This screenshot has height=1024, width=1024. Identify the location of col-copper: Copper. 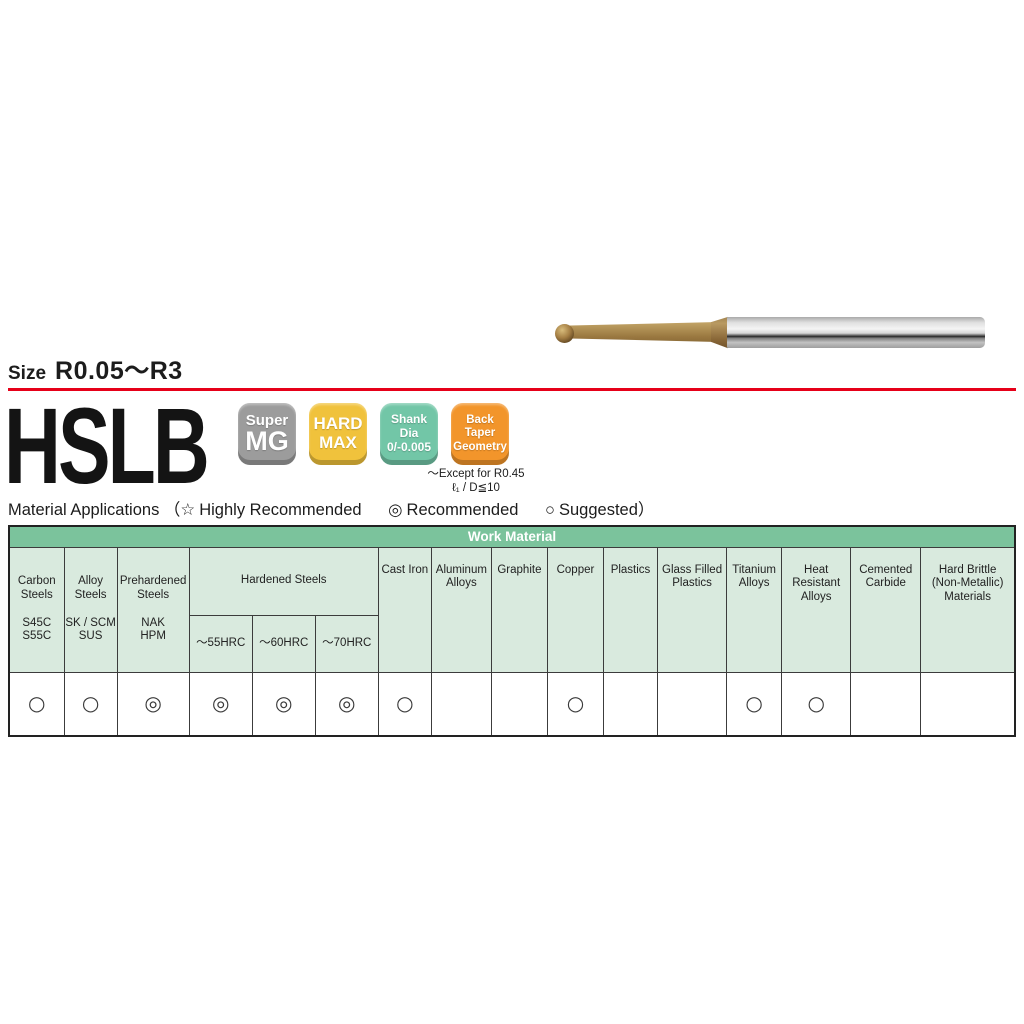
(575, 609).